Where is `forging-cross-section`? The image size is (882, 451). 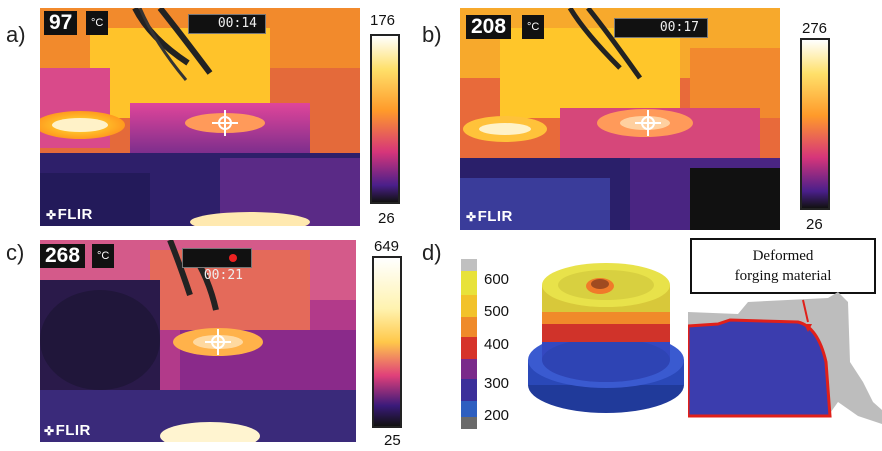 forging-cross-section is located at coordinates (785, 358).